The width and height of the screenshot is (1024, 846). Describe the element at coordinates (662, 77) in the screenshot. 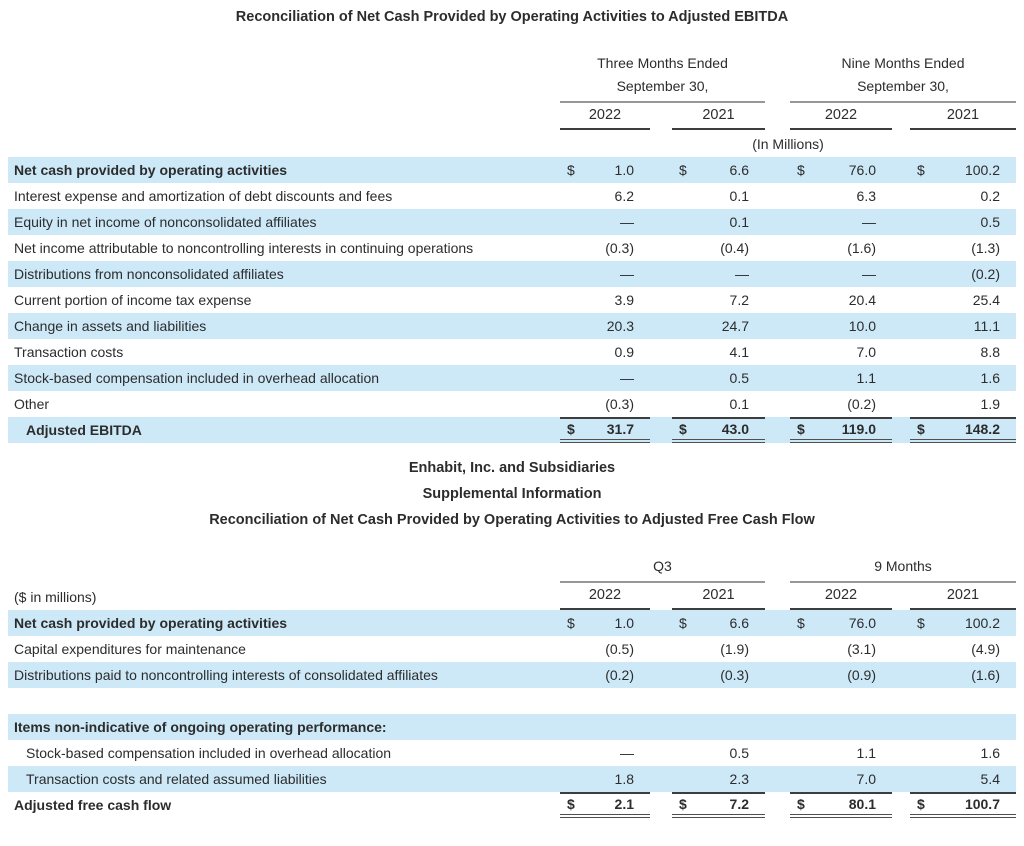

I see `table1-group-three-months: Three Months Ended September 30,` at that location.